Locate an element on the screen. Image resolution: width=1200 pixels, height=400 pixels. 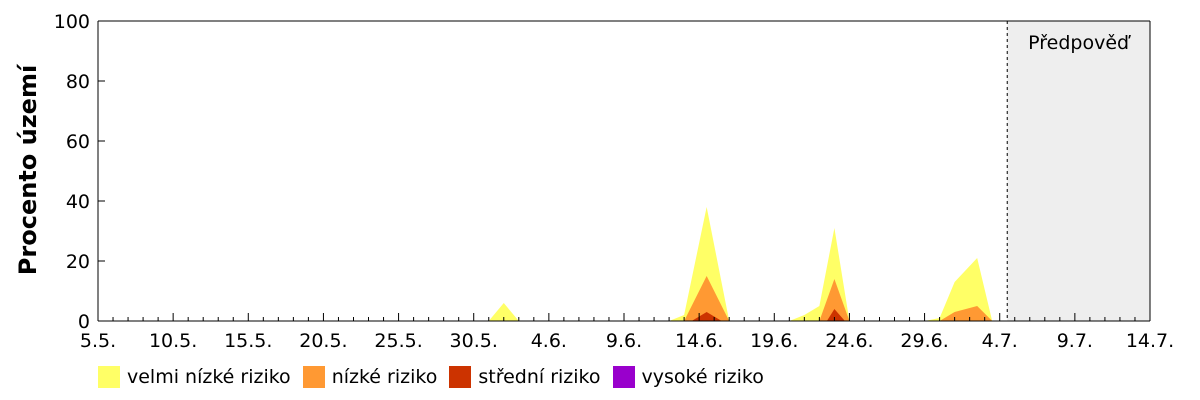
x-tick-label: 29.6. is located at coordinates (924, 341).